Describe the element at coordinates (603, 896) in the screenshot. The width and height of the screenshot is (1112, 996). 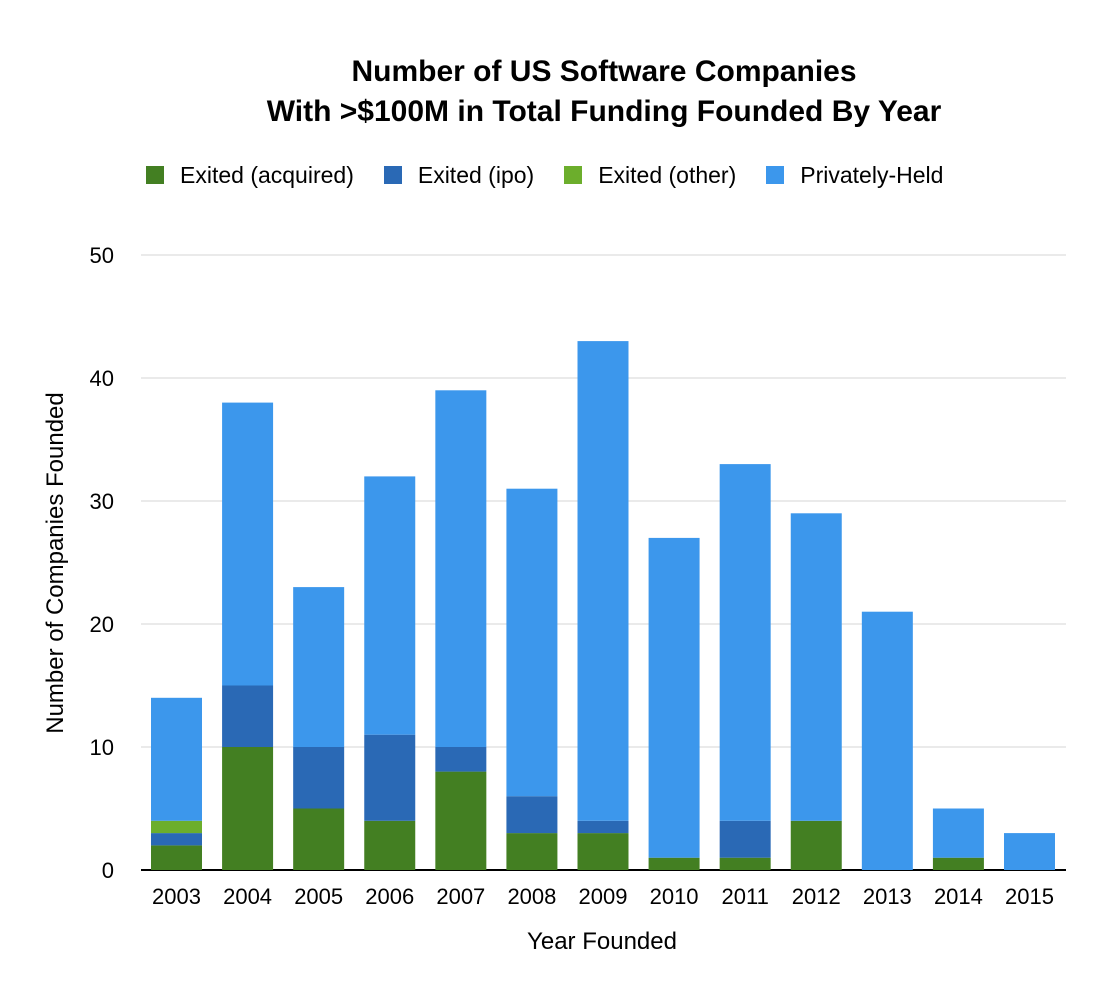
I see `x-tick-label: 2009` at that location.